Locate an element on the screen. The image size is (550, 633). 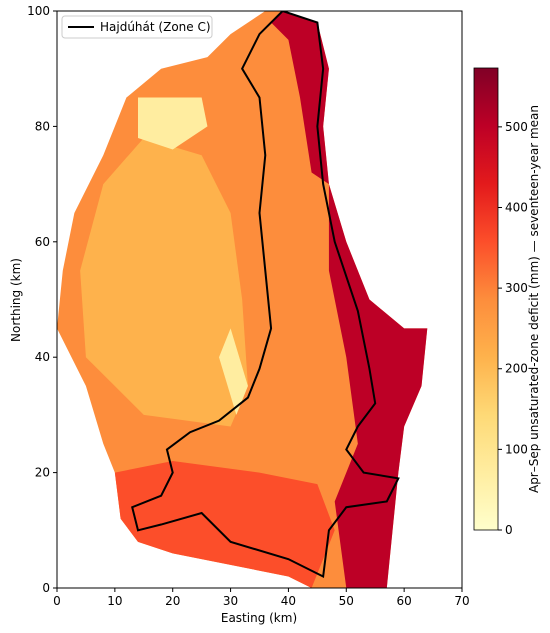
colorbar-tick-label: 300 is located at coordinates (516, 288).